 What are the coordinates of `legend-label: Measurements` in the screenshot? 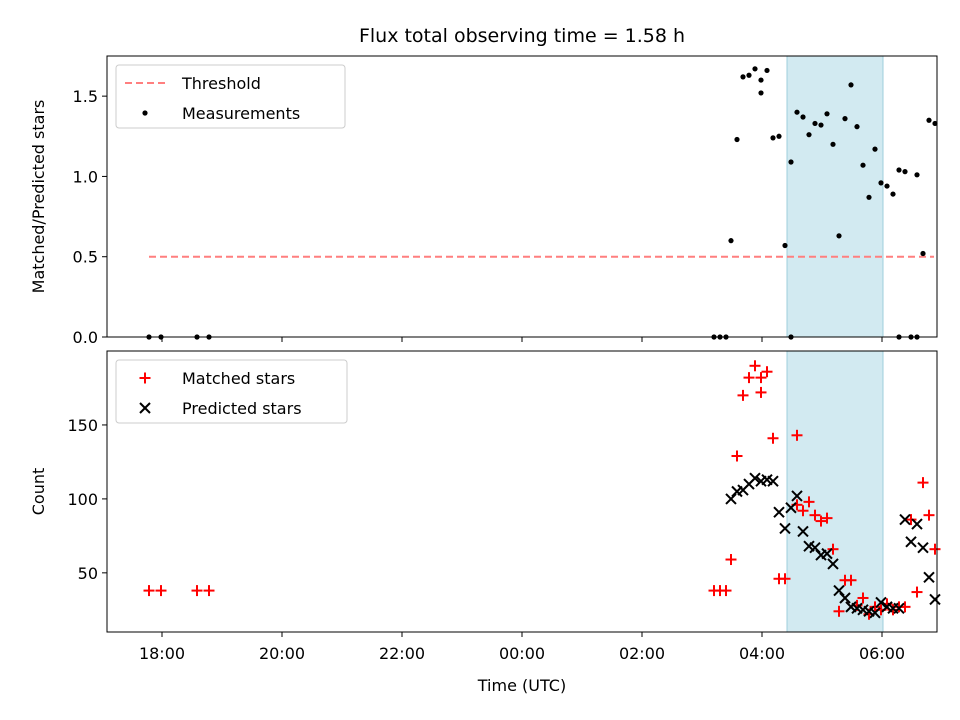 It's located at (241, 113).